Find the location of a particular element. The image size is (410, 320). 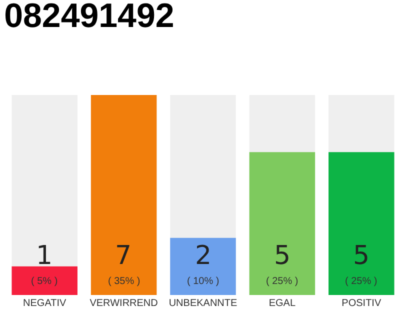

data-label: 1 is located at coordinates (44, 256).